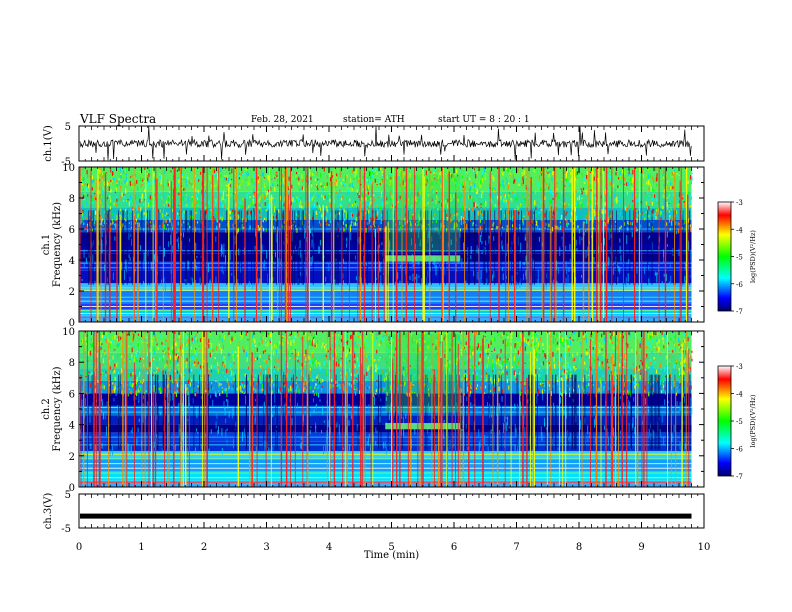  Describe the element at coordinates (391, 555) in the screenshot. I see `x-axis-label: Time (min)` at that location.